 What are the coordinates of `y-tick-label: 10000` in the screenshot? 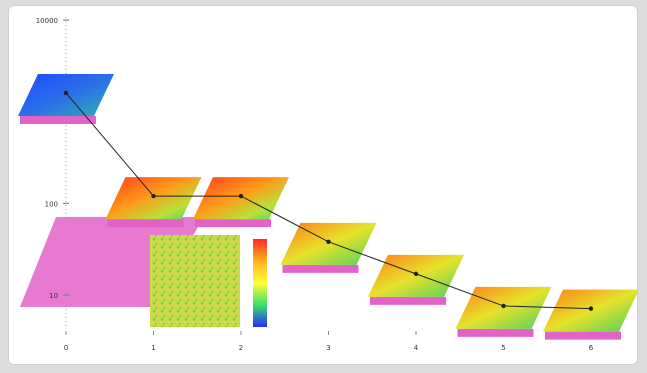 It's located at (47, 21).